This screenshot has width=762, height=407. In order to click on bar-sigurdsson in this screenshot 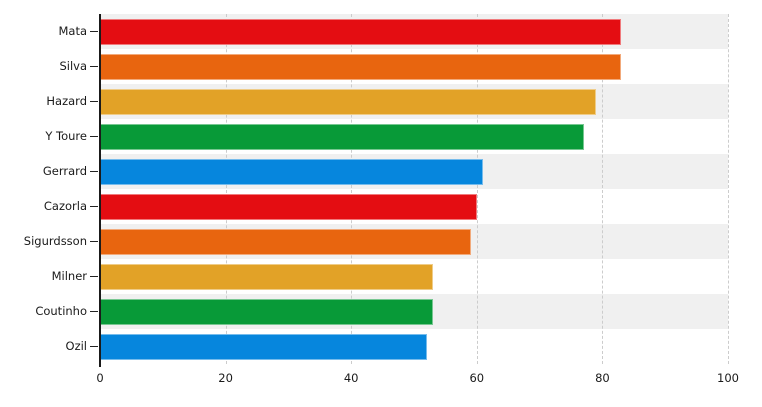, I will do `click(285, 241)`.